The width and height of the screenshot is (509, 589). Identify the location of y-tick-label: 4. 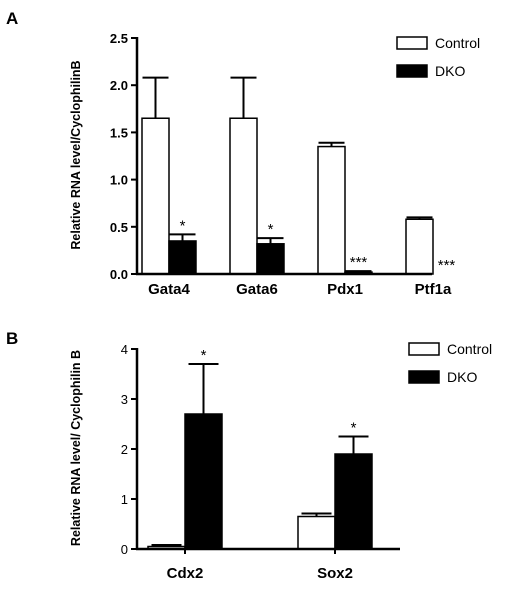
(124, 349).